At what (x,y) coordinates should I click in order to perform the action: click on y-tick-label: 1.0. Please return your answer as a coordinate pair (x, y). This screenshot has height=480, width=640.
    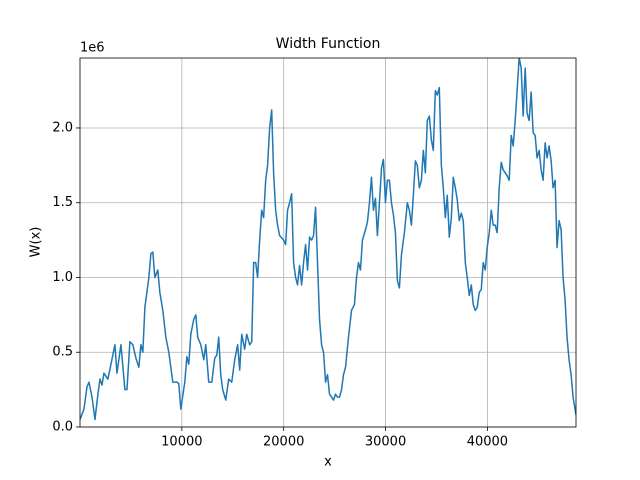
    Looking at the image, I should click on (62, 277).